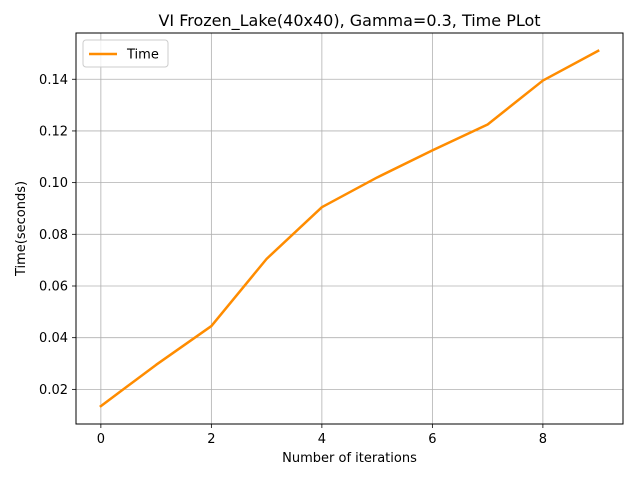 The height and width of the screenshot is (480, 640). What do you see at coordinates (349, 458) in the screenshot?
I see `x-axis-label: Number of iterations` at bounding box center [349, 458].